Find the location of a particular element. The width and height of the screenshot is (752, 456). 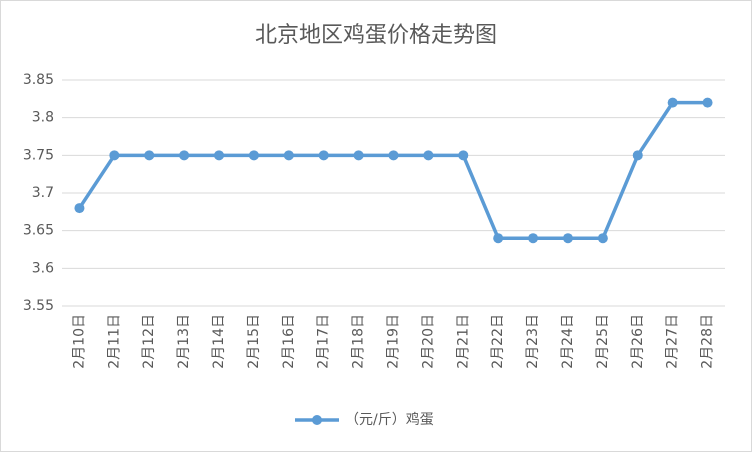

y-tick-label: 3.55 is located at coordinates (38, 306).